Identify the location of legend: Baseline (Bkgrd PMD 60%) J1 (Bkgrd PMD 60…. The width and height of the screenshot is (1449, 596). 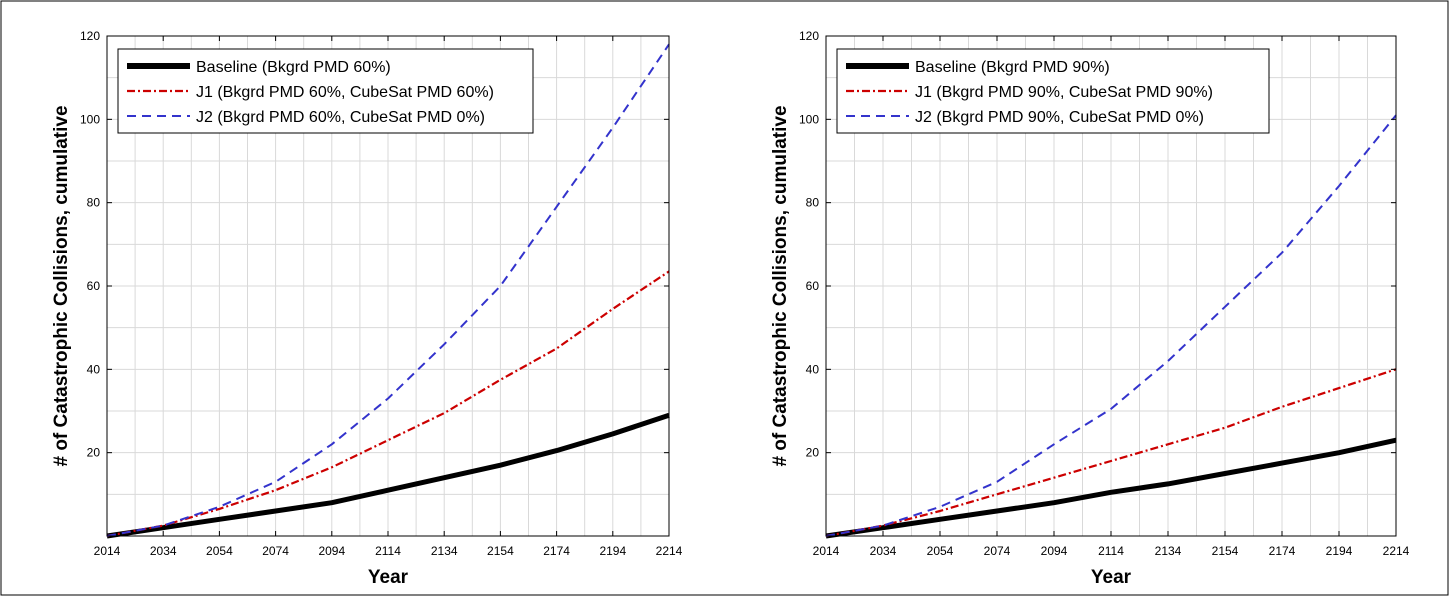
(325, 91).